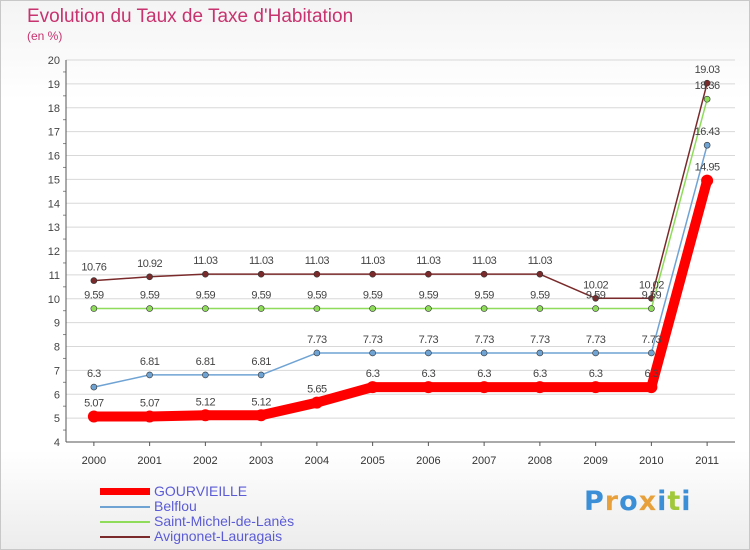 Image resolution: width=750 pixels, height=550 pixels. I want to click on y-tick-label: 5, so click(57, 419).